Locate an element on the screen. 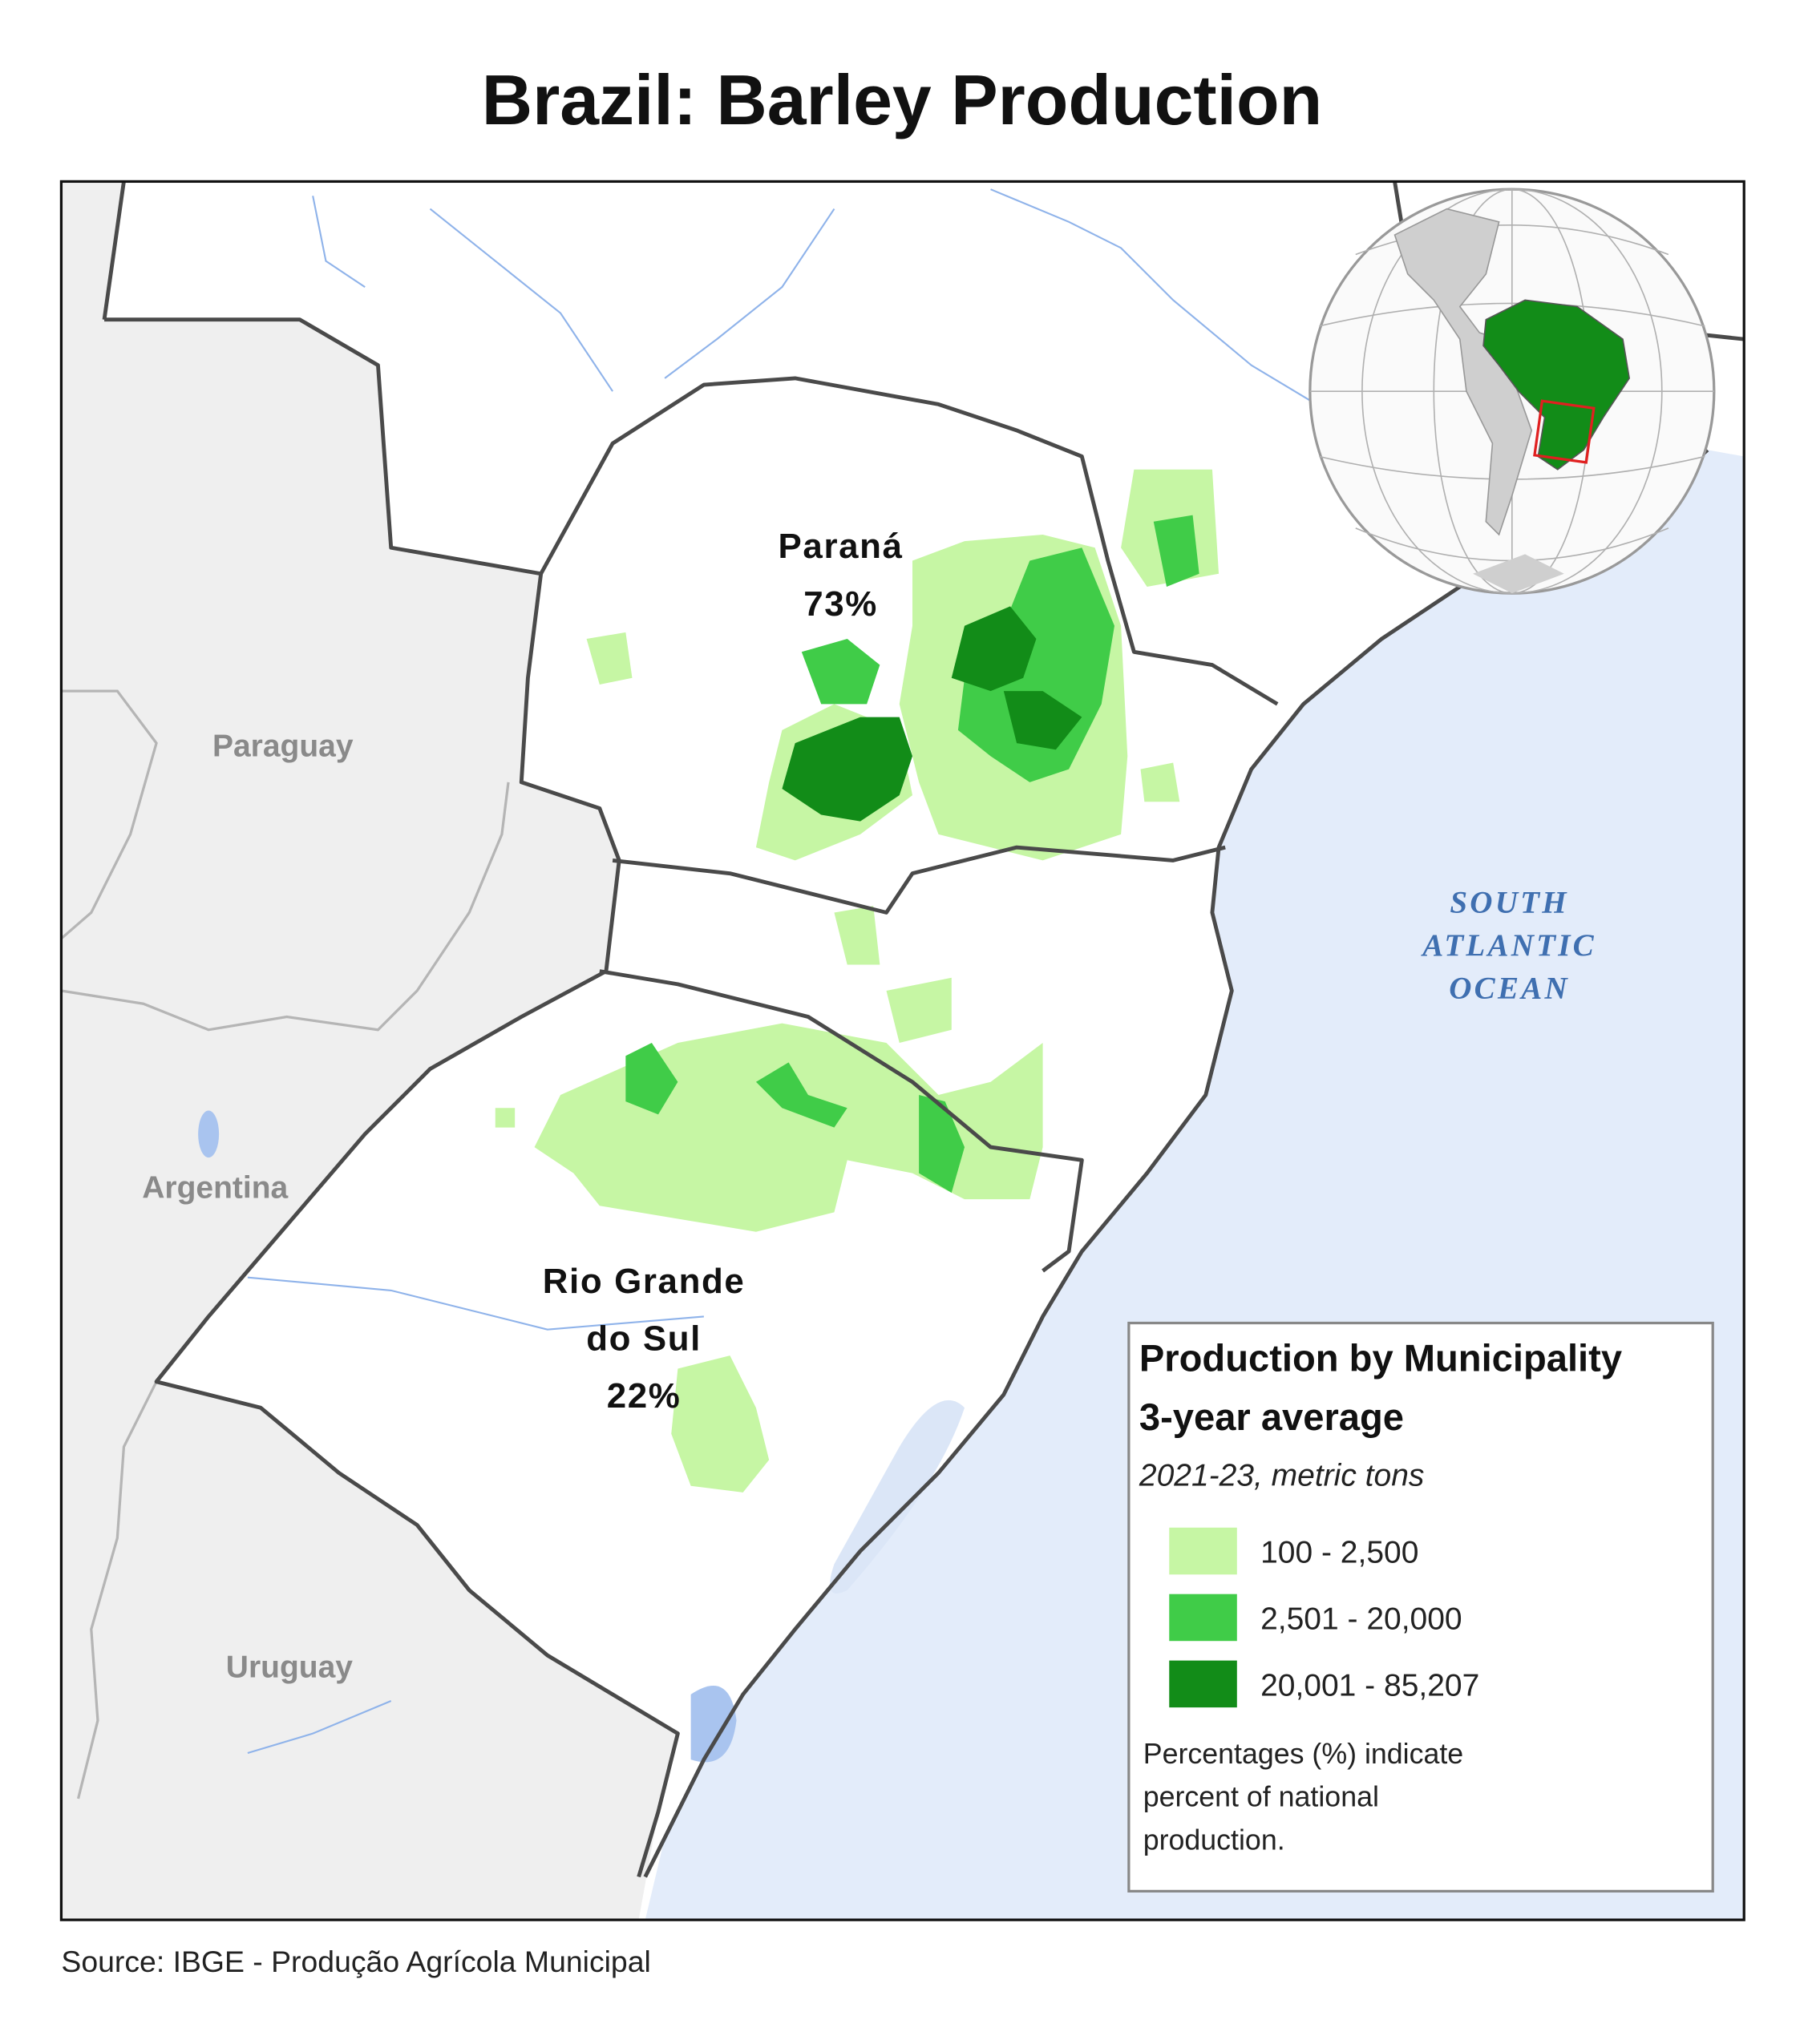 The image size is (1804, 2044). lagoon is located at coordinates (714, 1724).